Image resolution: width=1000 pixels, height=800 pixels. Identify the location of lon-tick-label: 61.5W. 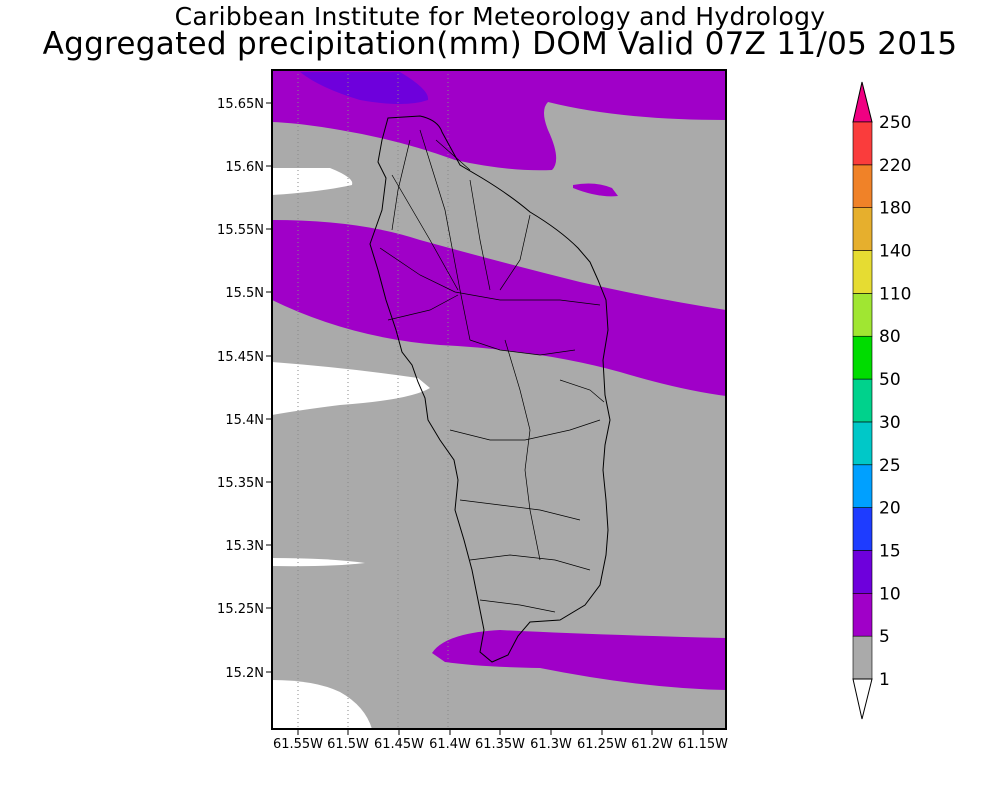
(348, 744).